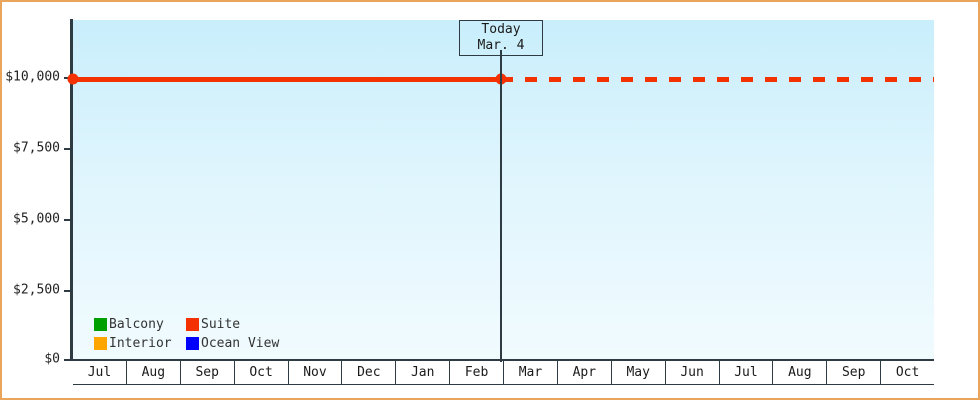  I want to click on today-callout: Today Mar. 4, so click(501, 38).